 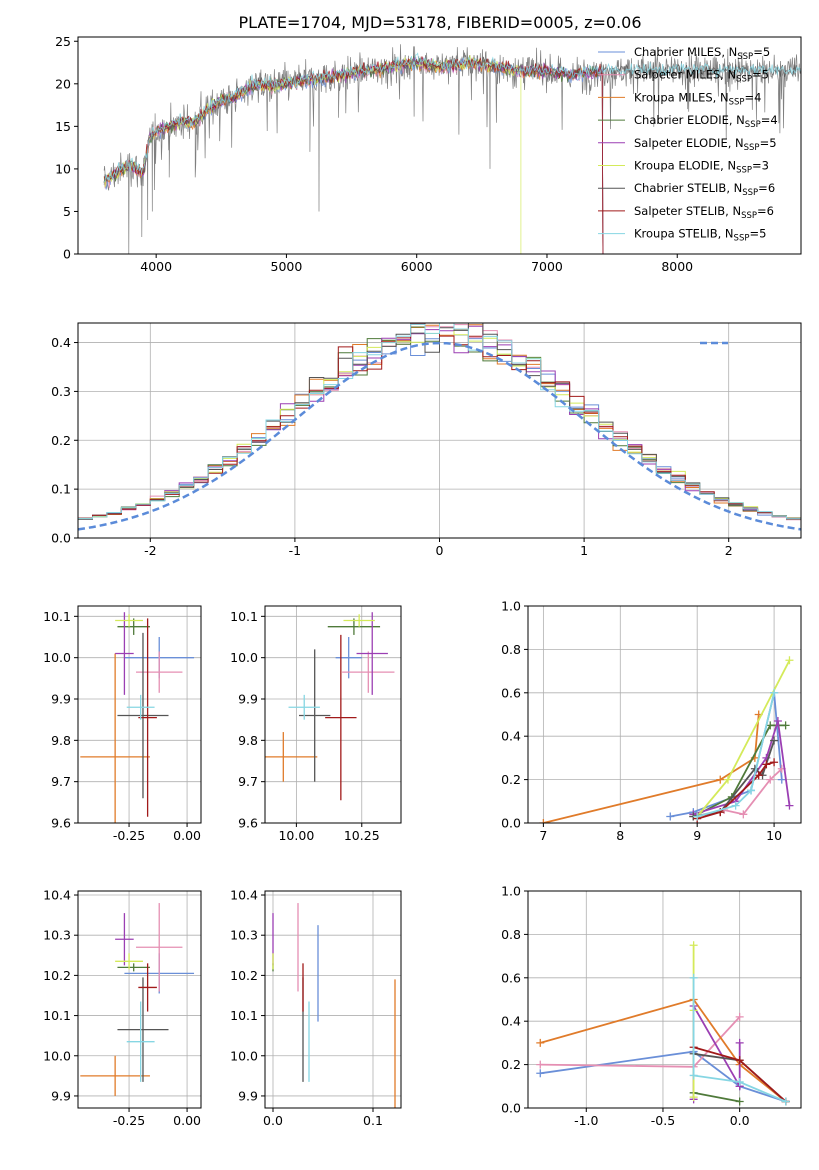 I want to click on legend-label: Kroupa MILES, NSSP=4, so click(x=697, y=98).